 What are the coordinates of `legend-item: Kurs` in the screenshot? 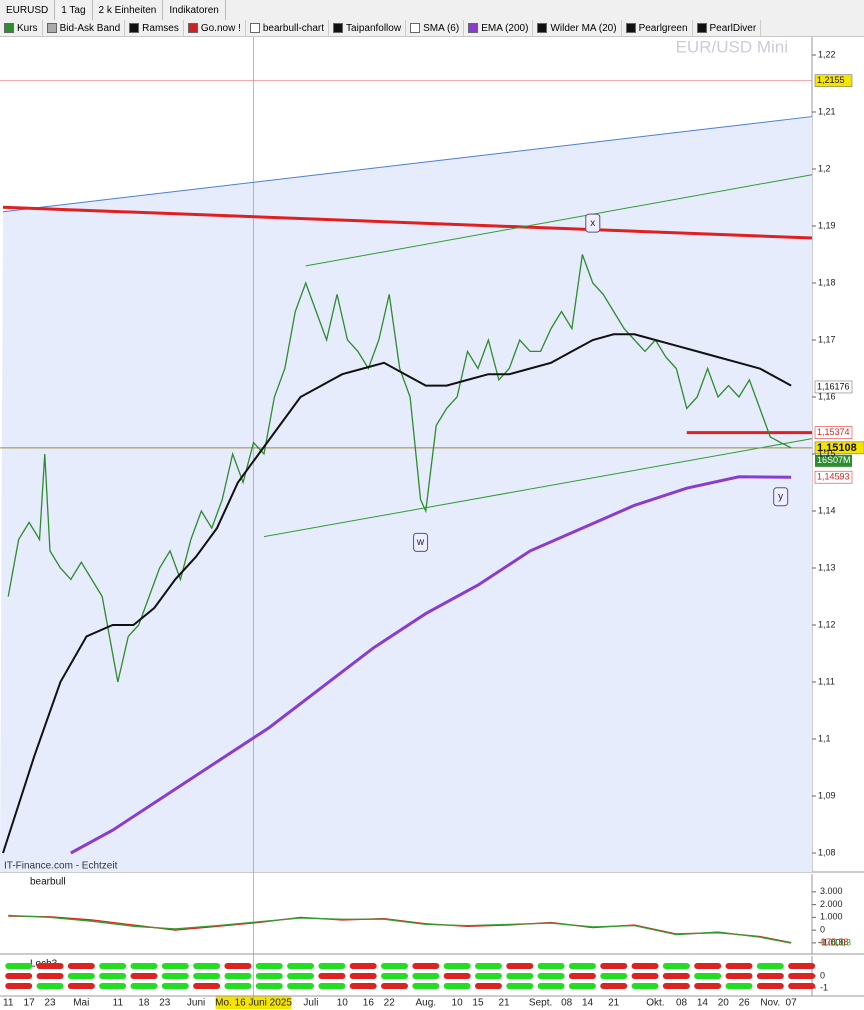 It's located at (21, 28).